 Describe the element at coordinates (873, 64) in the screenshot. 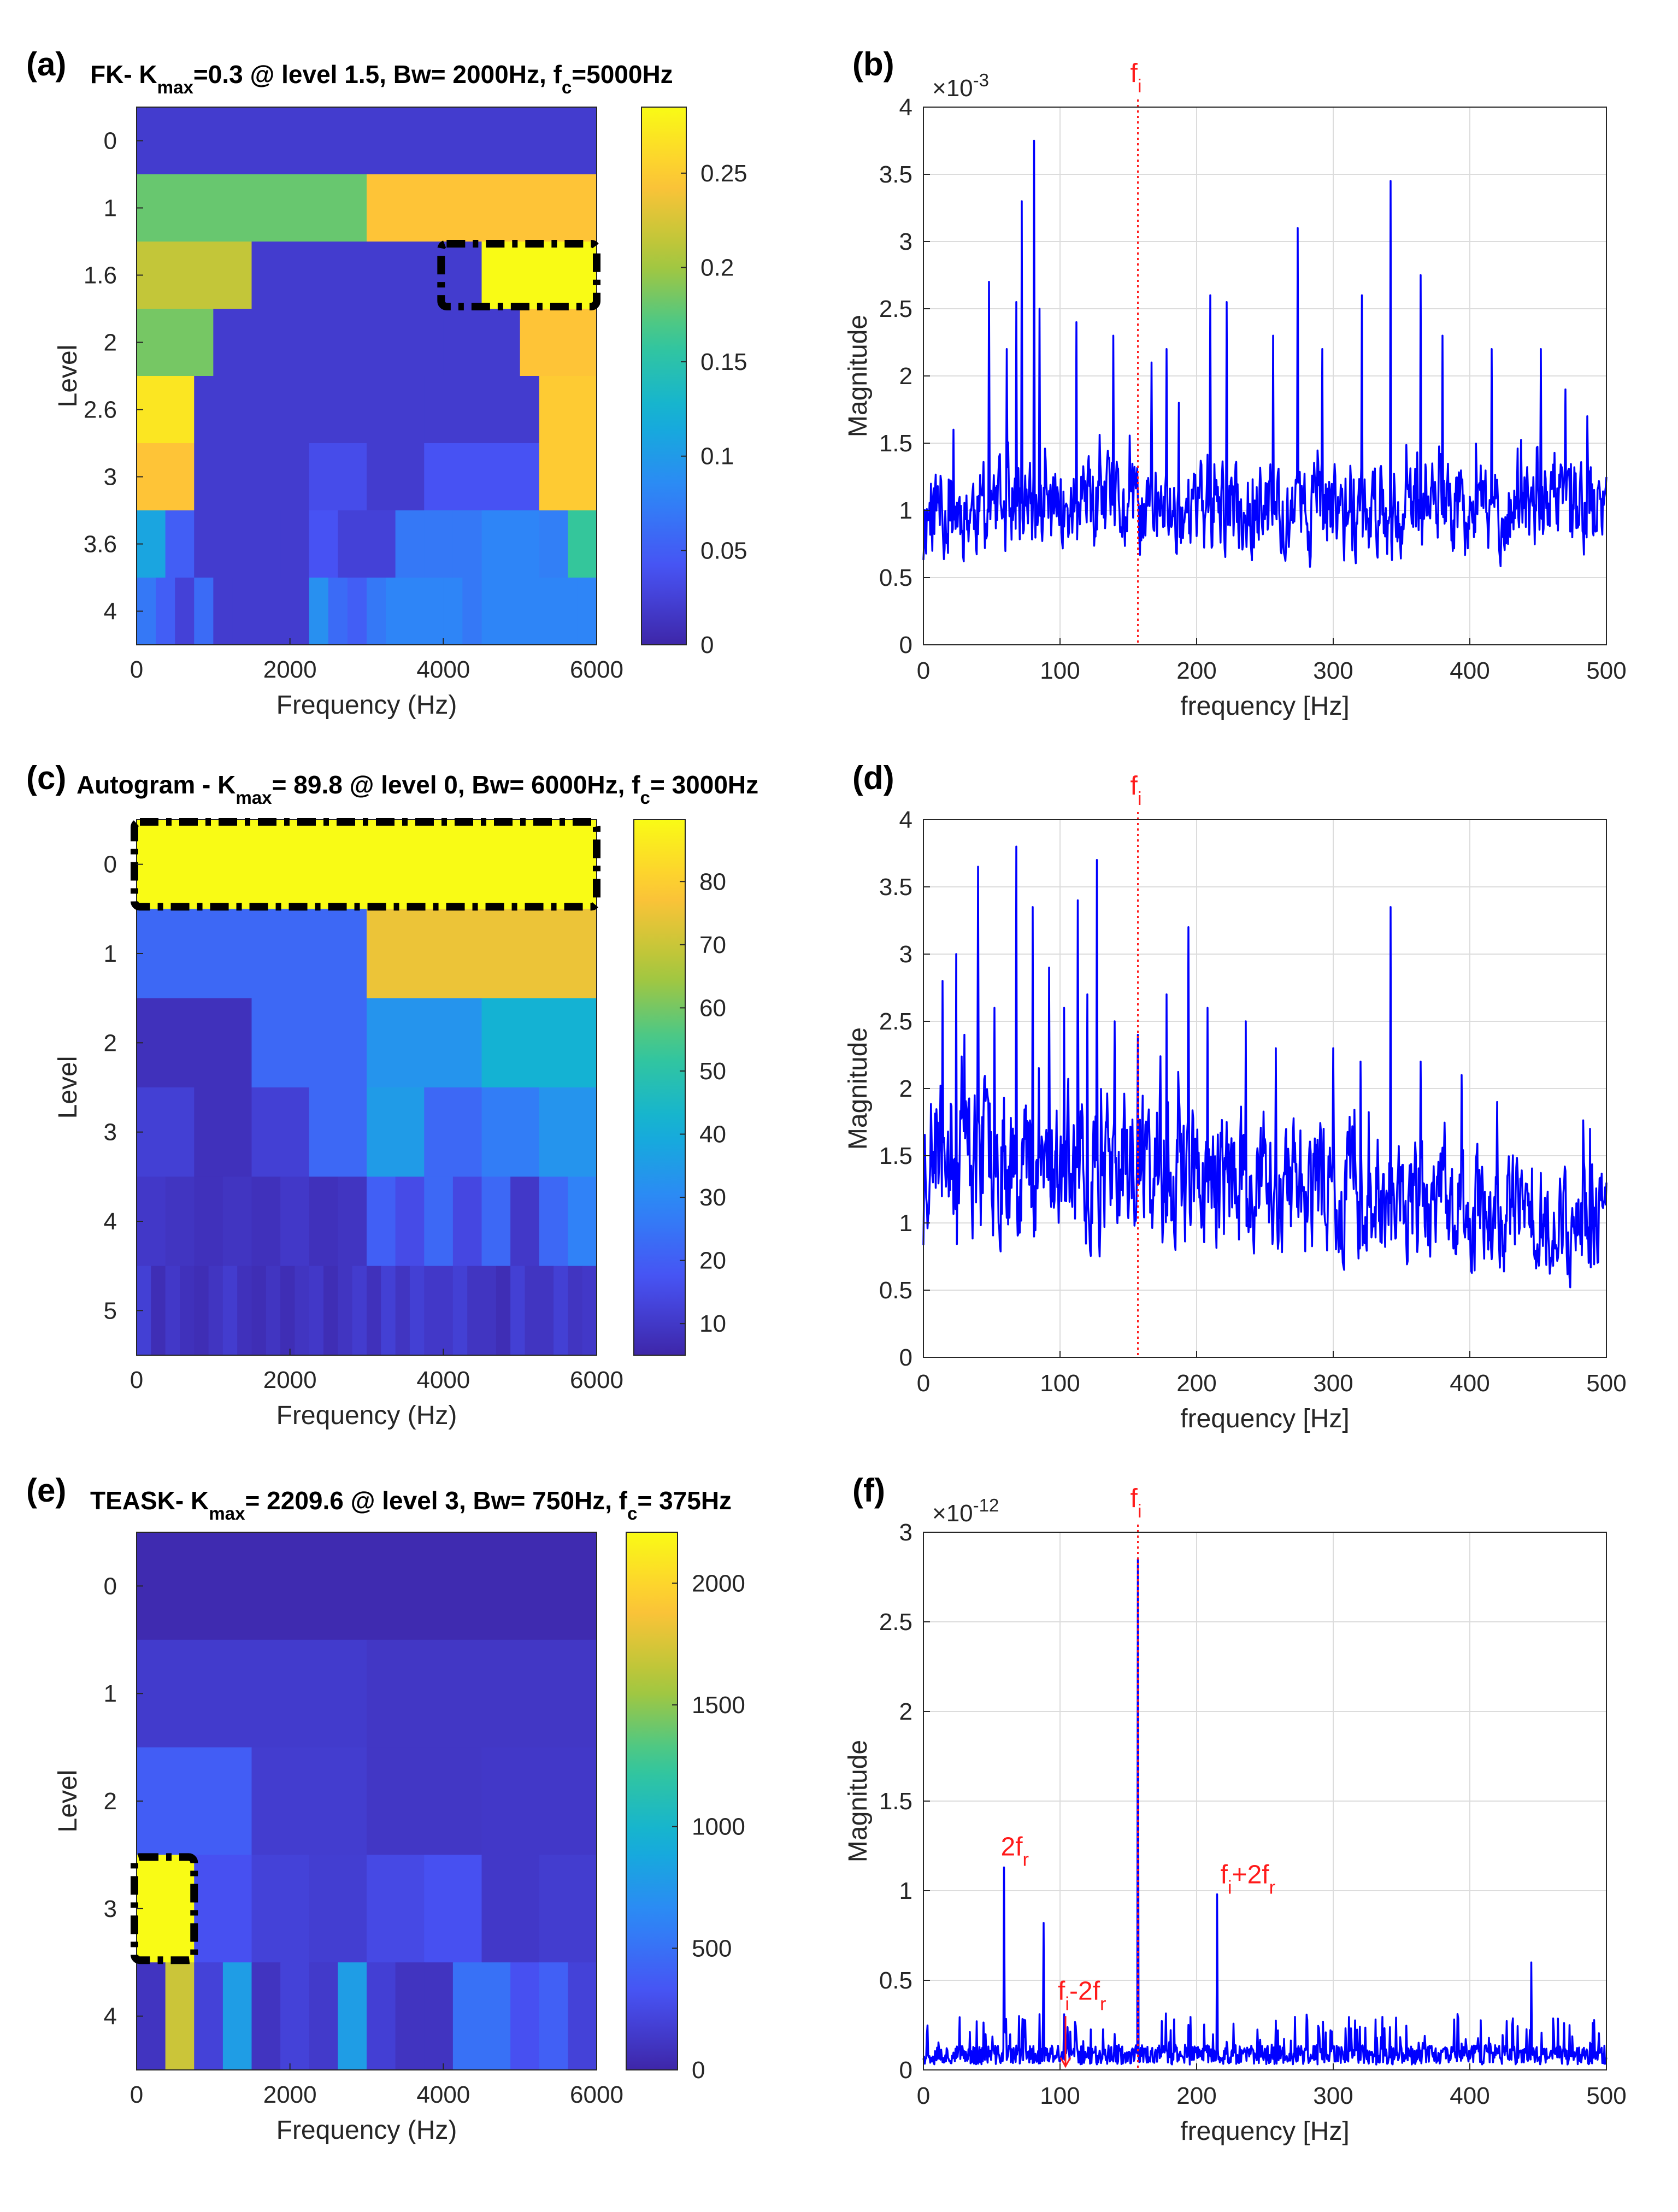

I see `panel-label: (b)` at that location.